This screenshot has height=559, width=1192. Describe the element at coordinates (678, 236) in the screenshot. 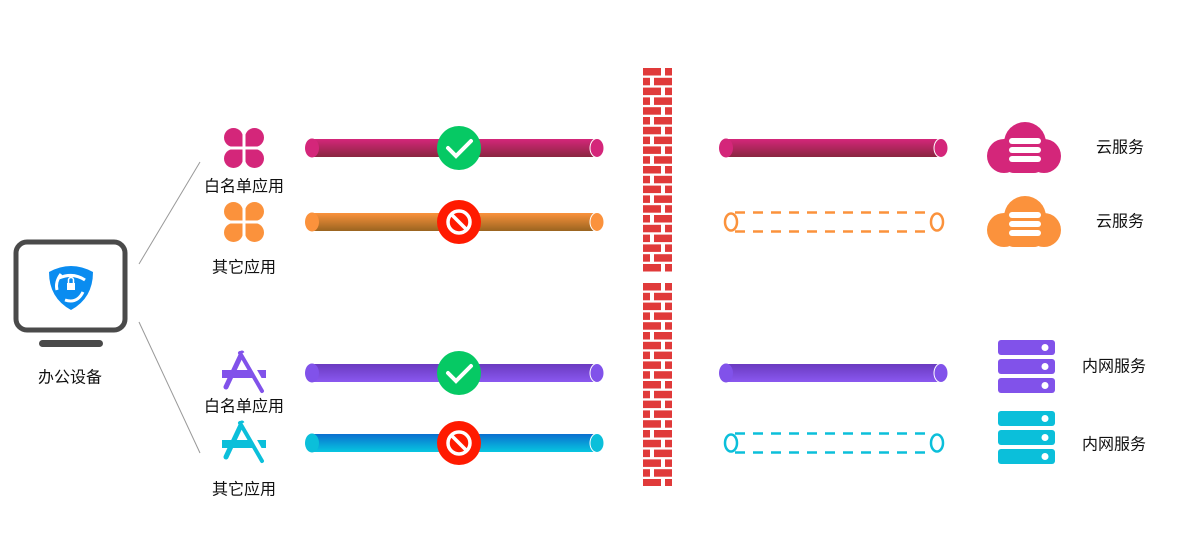

I see `lane-2: 其它应用 云服务` at that location.